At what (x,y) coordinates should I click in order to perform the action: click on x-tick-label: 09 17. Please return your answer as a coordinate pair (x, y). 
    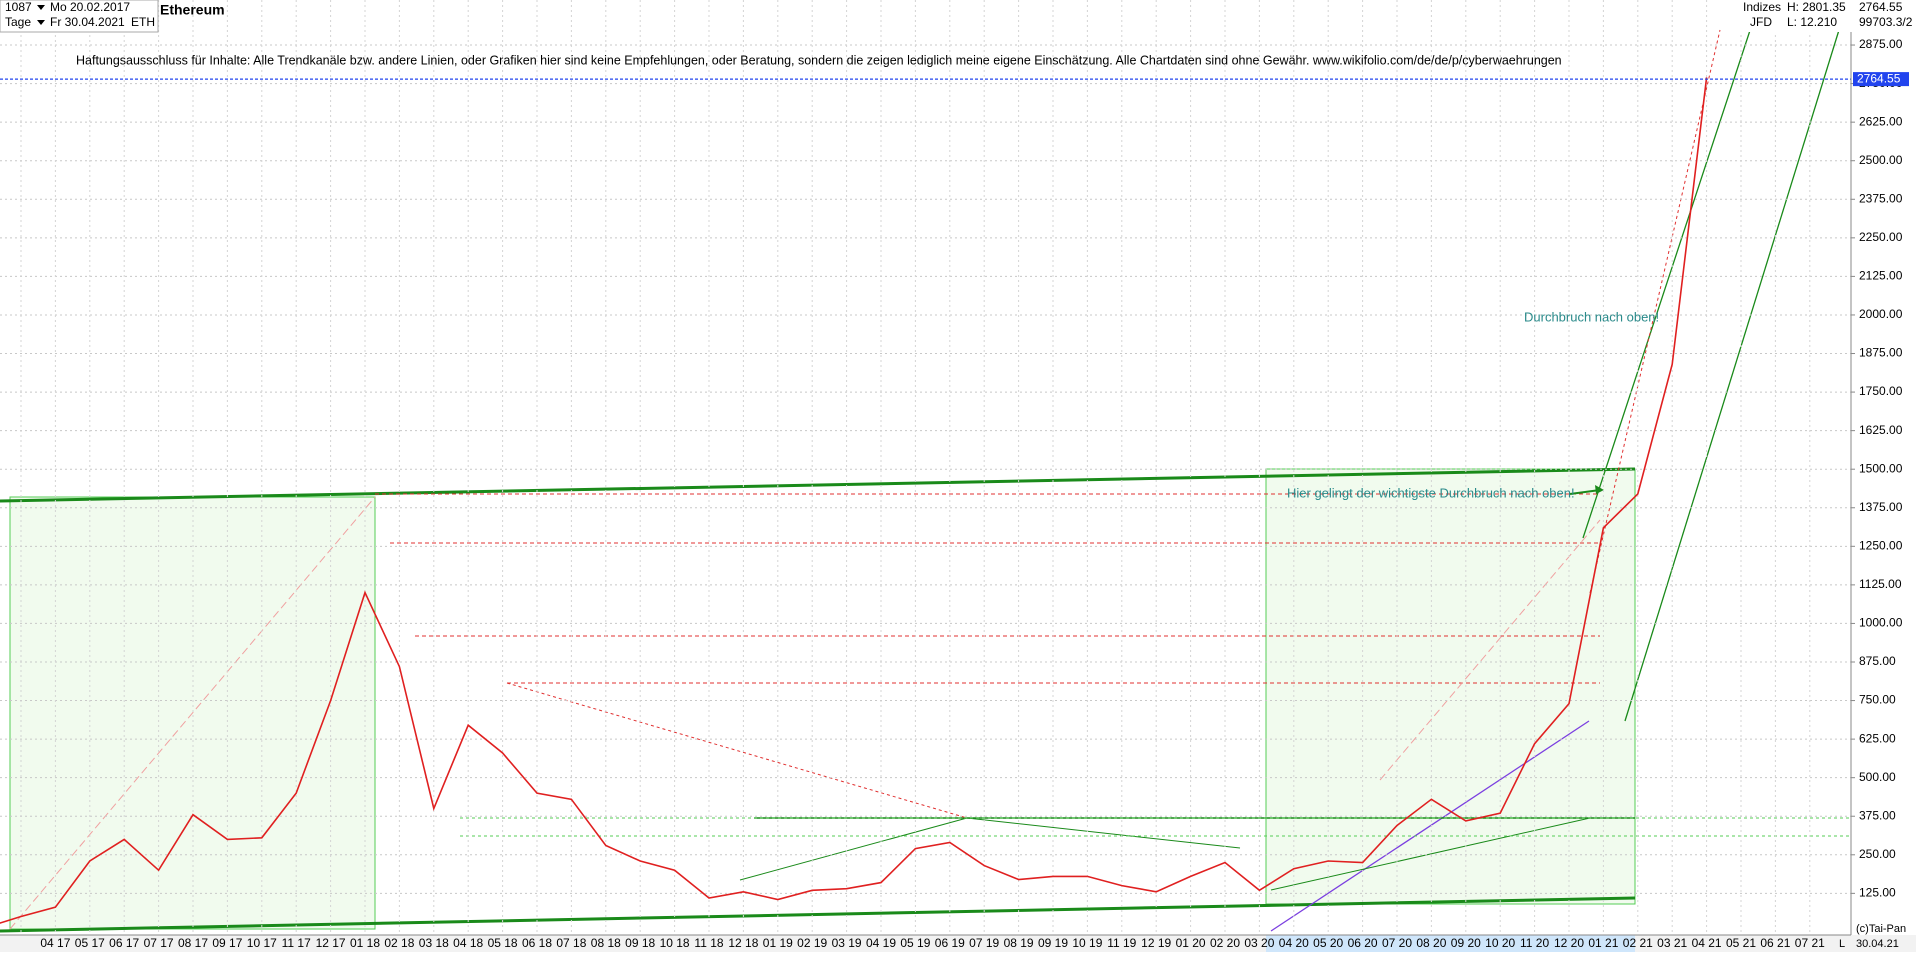
    Looking at the image, I should click on (227, 943).